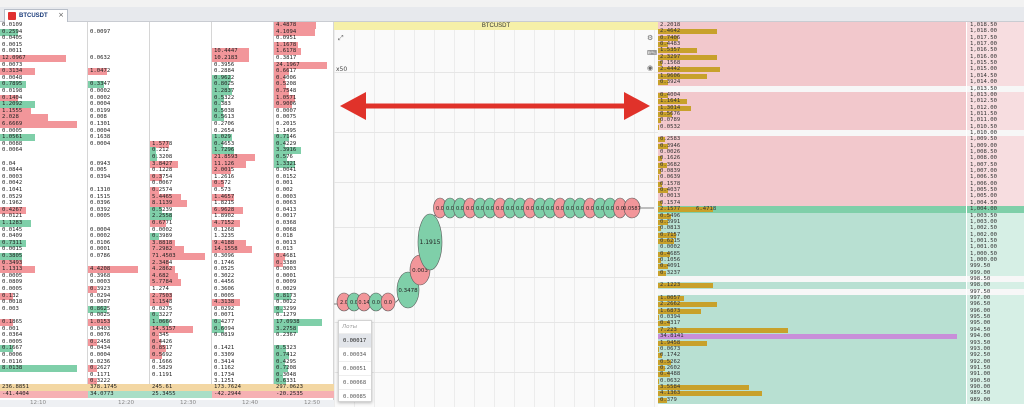 This screenshot has width=1024, height=415. I want to click on order-book-row: 0.1742 992.50, so click(841, 356).